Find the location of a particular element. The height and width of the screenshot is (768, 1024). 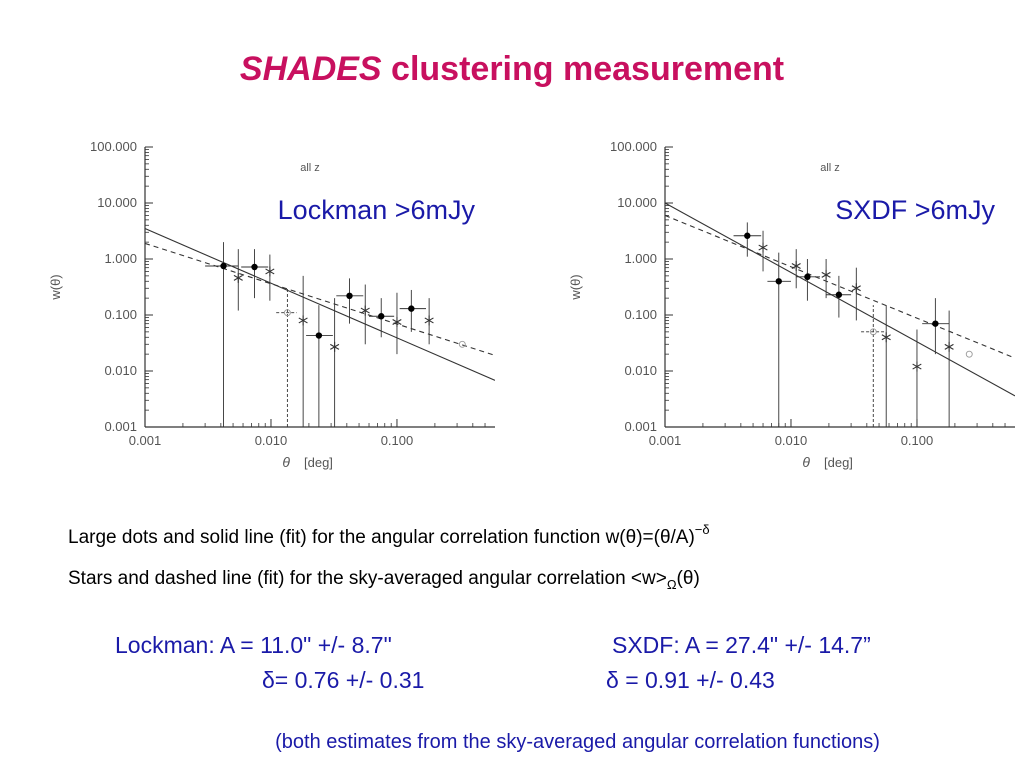

sxdf-amplitude: SXDF: A = 27.4" +/- 14.7” is located at coordinates (741, 645).